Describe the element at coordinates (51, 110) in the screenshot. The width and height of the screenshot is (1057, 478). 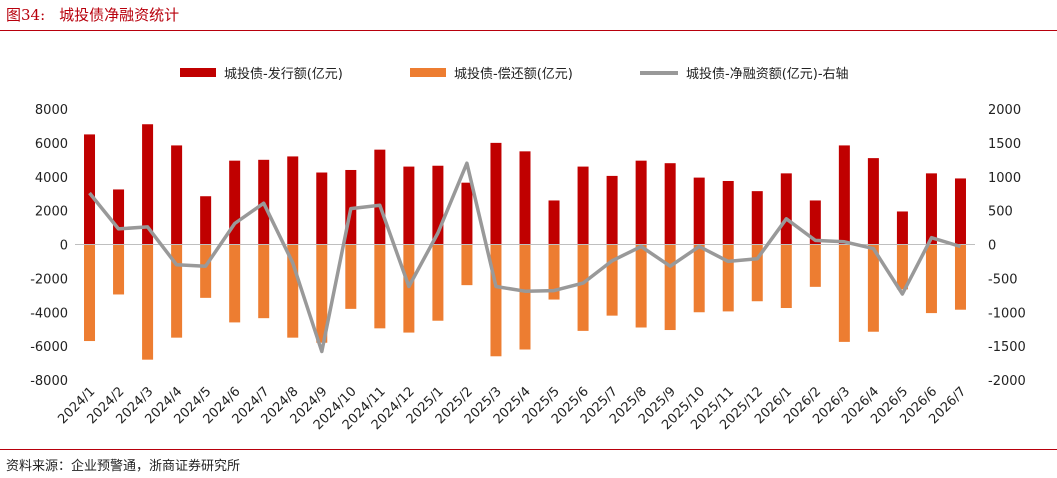
I see `left-axis-tick-label: 8000` at that location.